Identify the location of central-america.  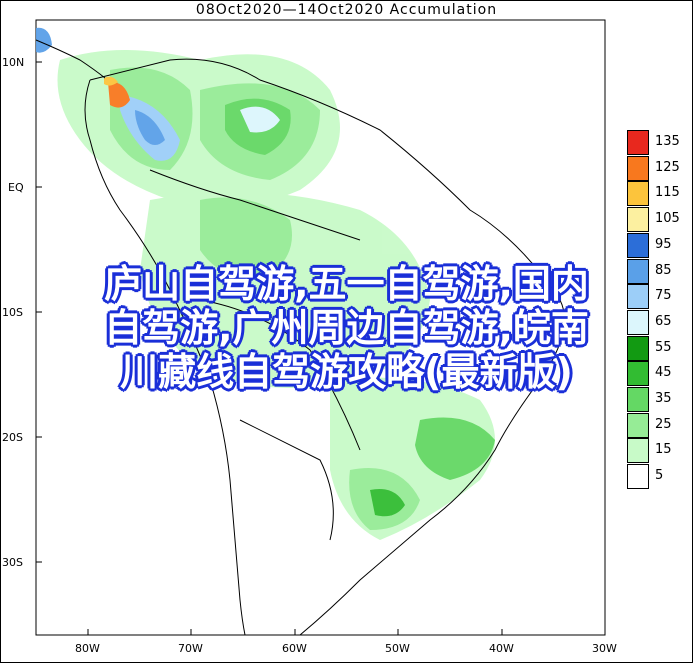
(70, 59).